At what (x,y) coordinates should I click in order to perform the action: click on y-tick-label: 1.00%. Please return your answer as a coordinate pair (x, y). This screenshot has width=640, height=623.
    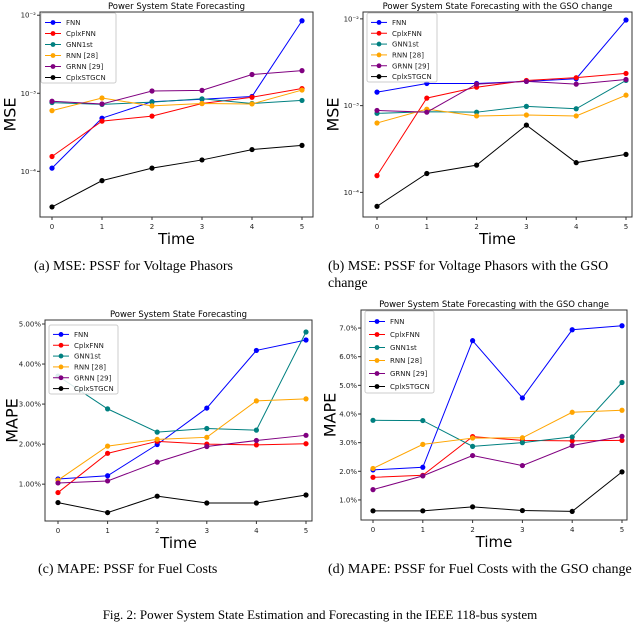
    Looking at the image, I should click on (30, 485).